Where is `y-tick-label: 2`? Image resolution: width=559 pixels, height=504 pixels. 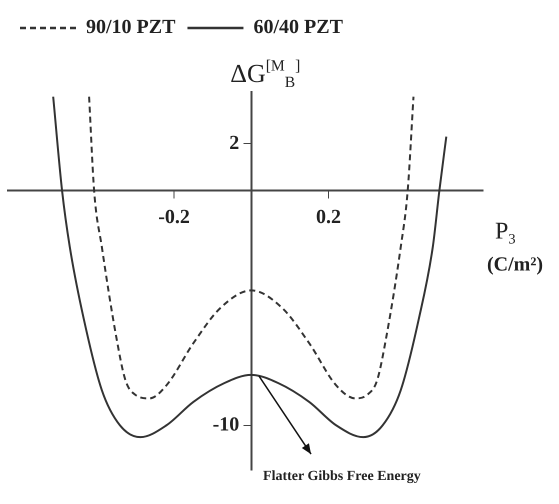 y-tick-label: 2 is located at coordinates (234, 143).